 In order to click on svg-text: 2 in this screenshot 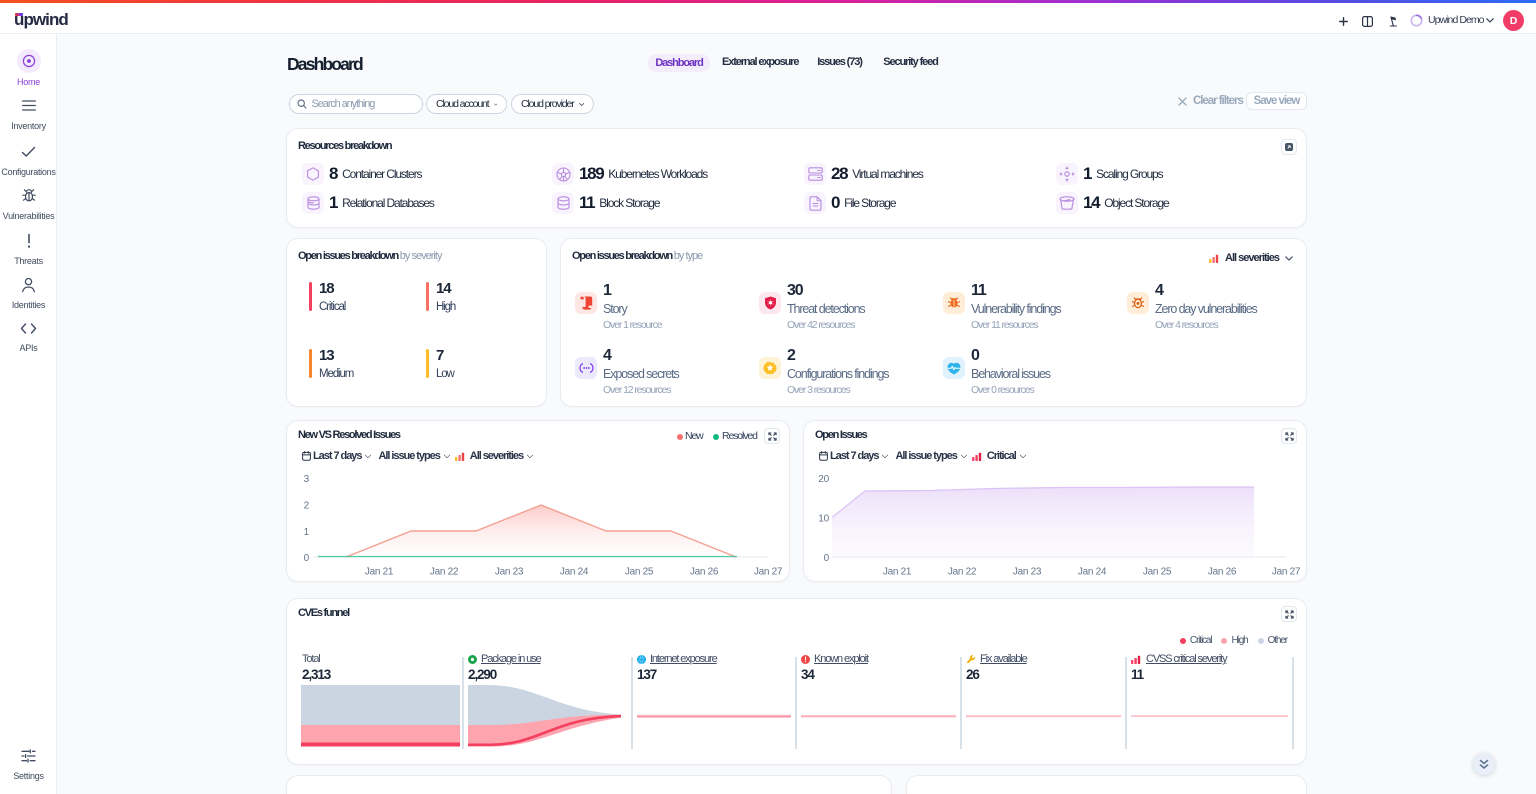, I will do `click(307, 506)`.